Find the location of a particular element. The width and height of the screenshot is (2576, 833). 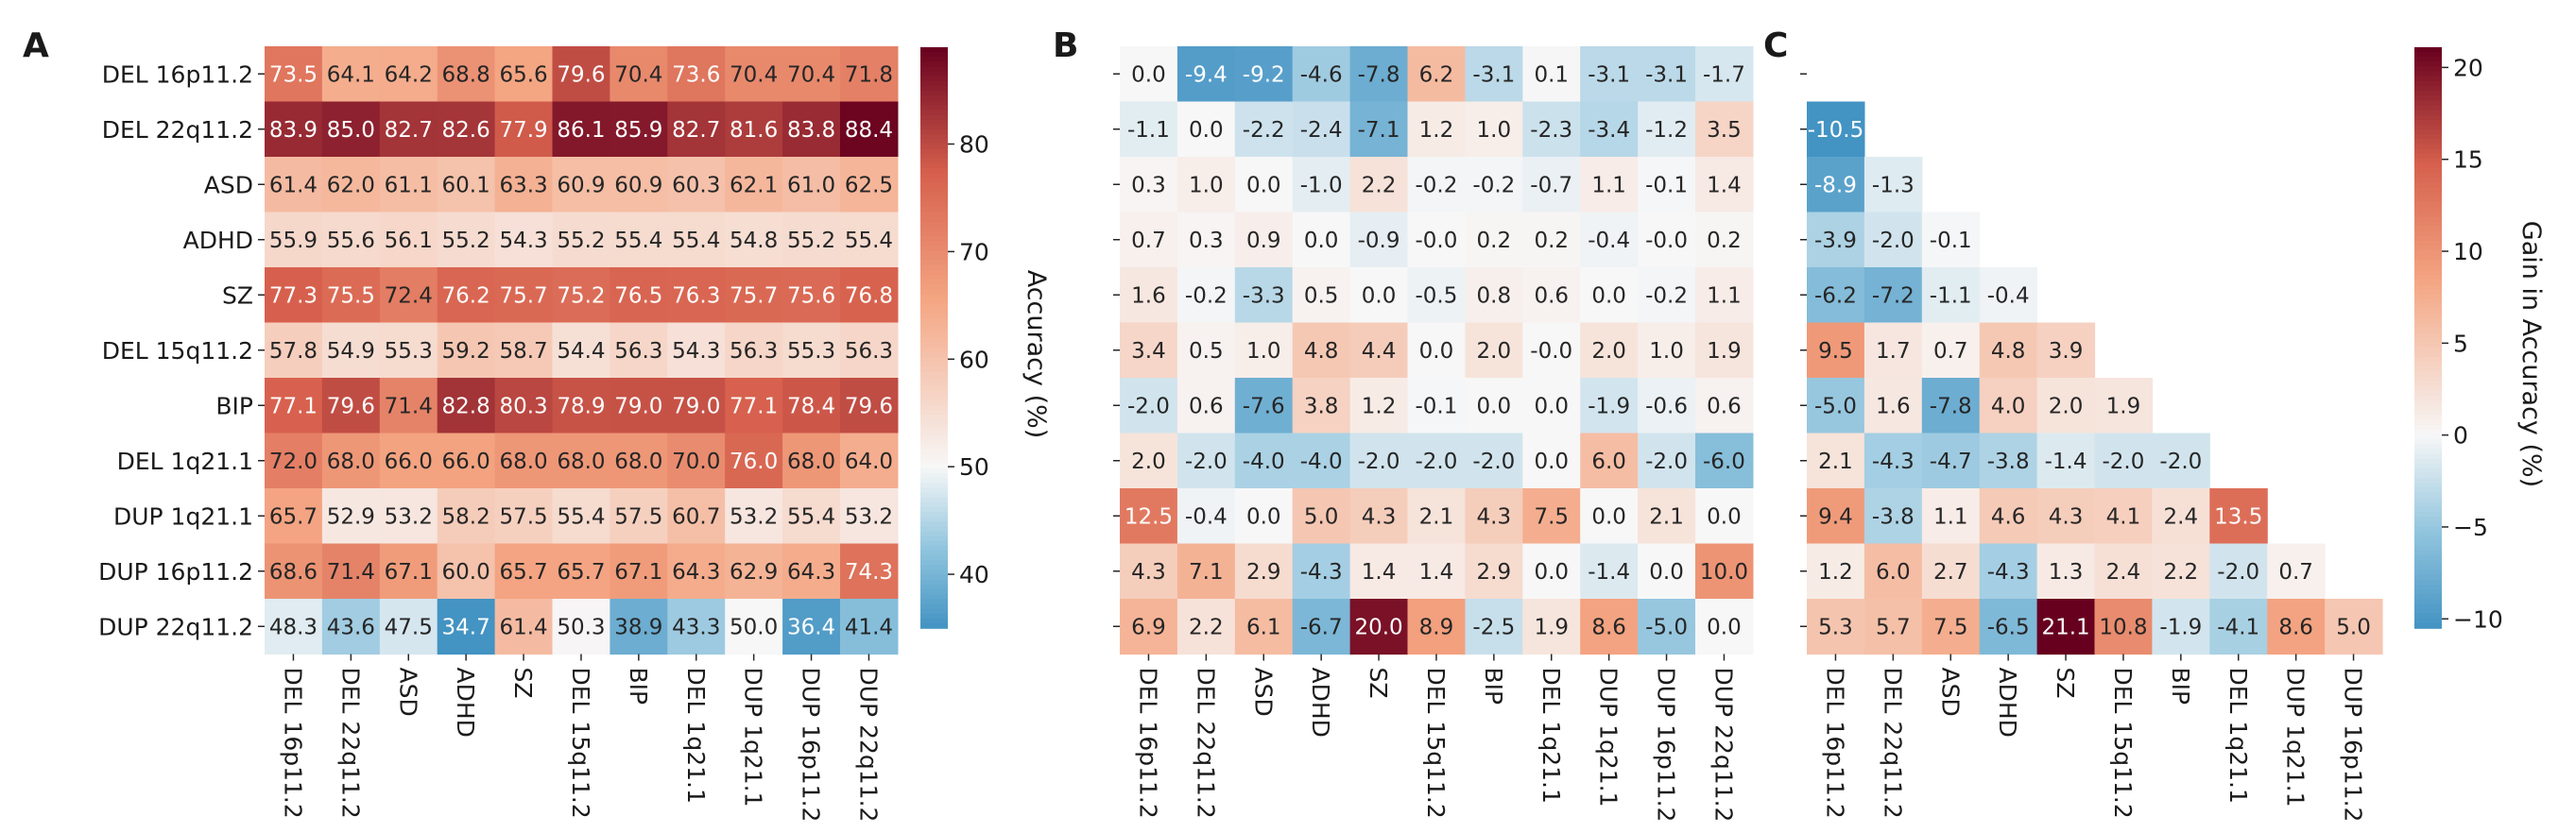

cell-label-0-1-1: 85.0 is located at coordinates (351, 130).